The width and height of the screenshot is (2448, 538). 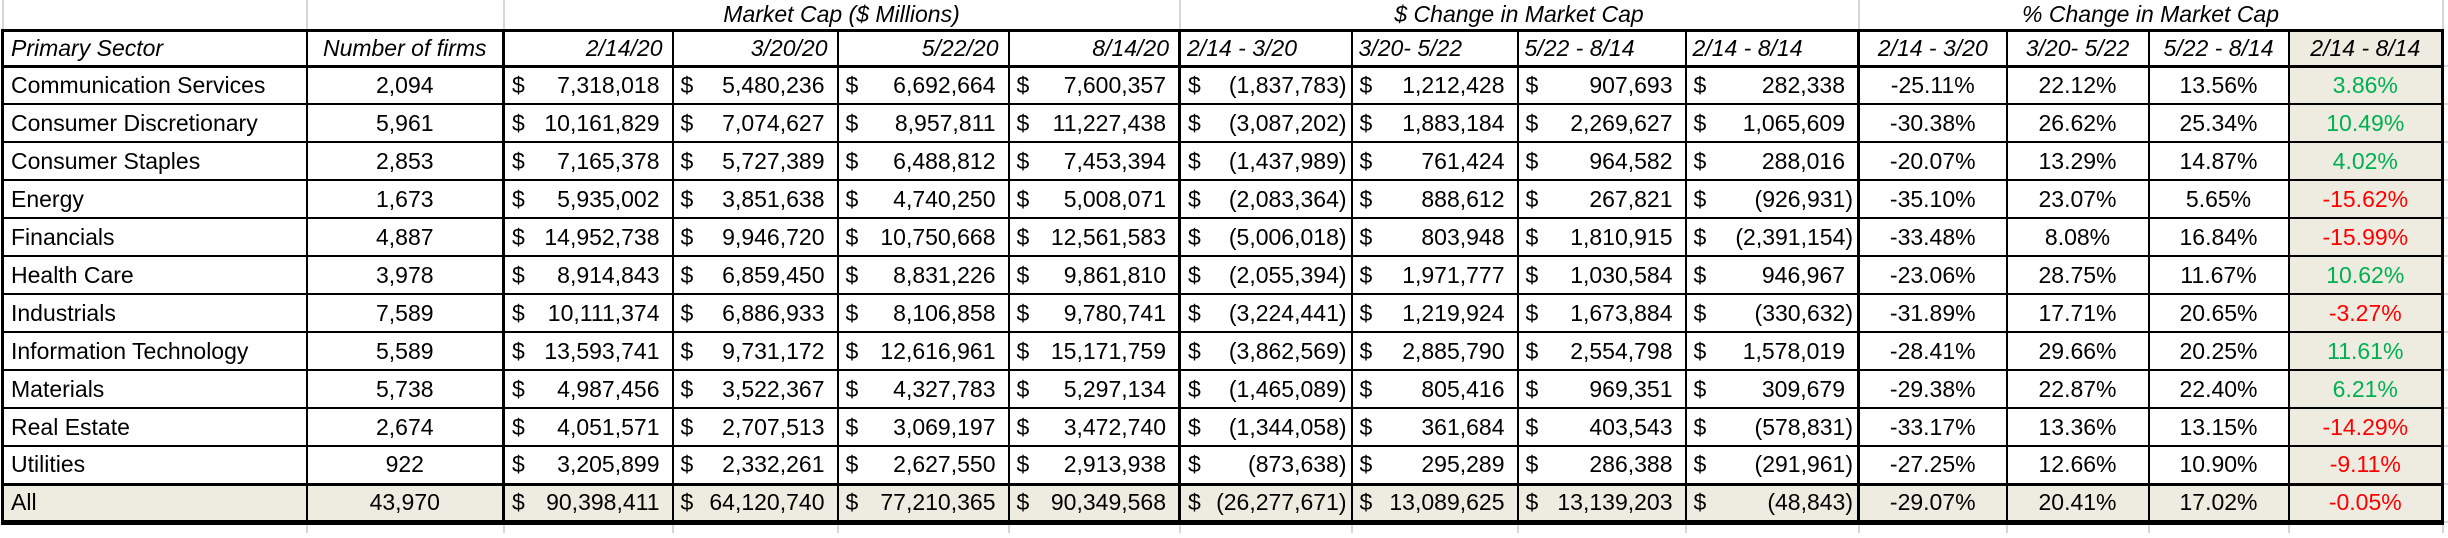 I want to click on market-cap-cell: $2,707,513, so click(x=755, y=427).